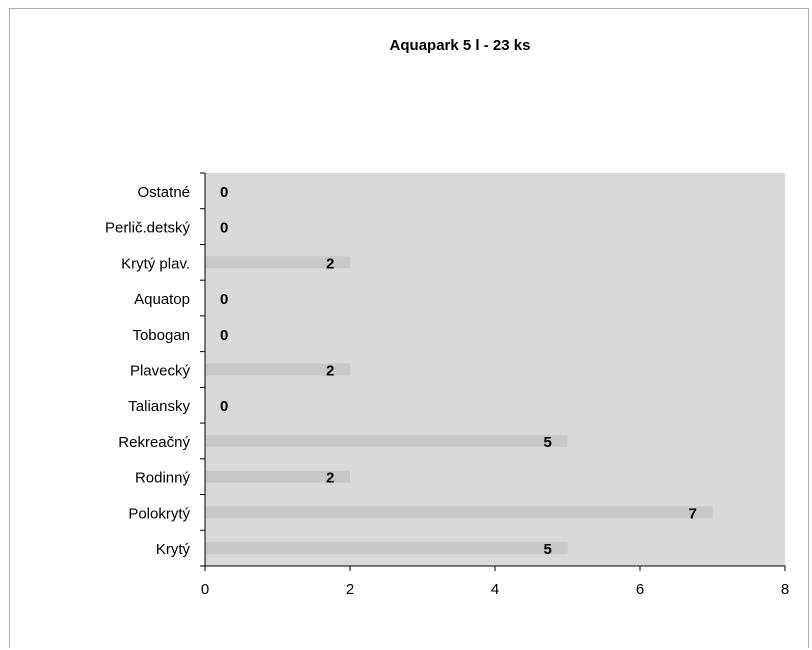  Describe the element at coordinates (159, 513) in the screenshot. I see `category-label-1: Polokrytý` at that location.